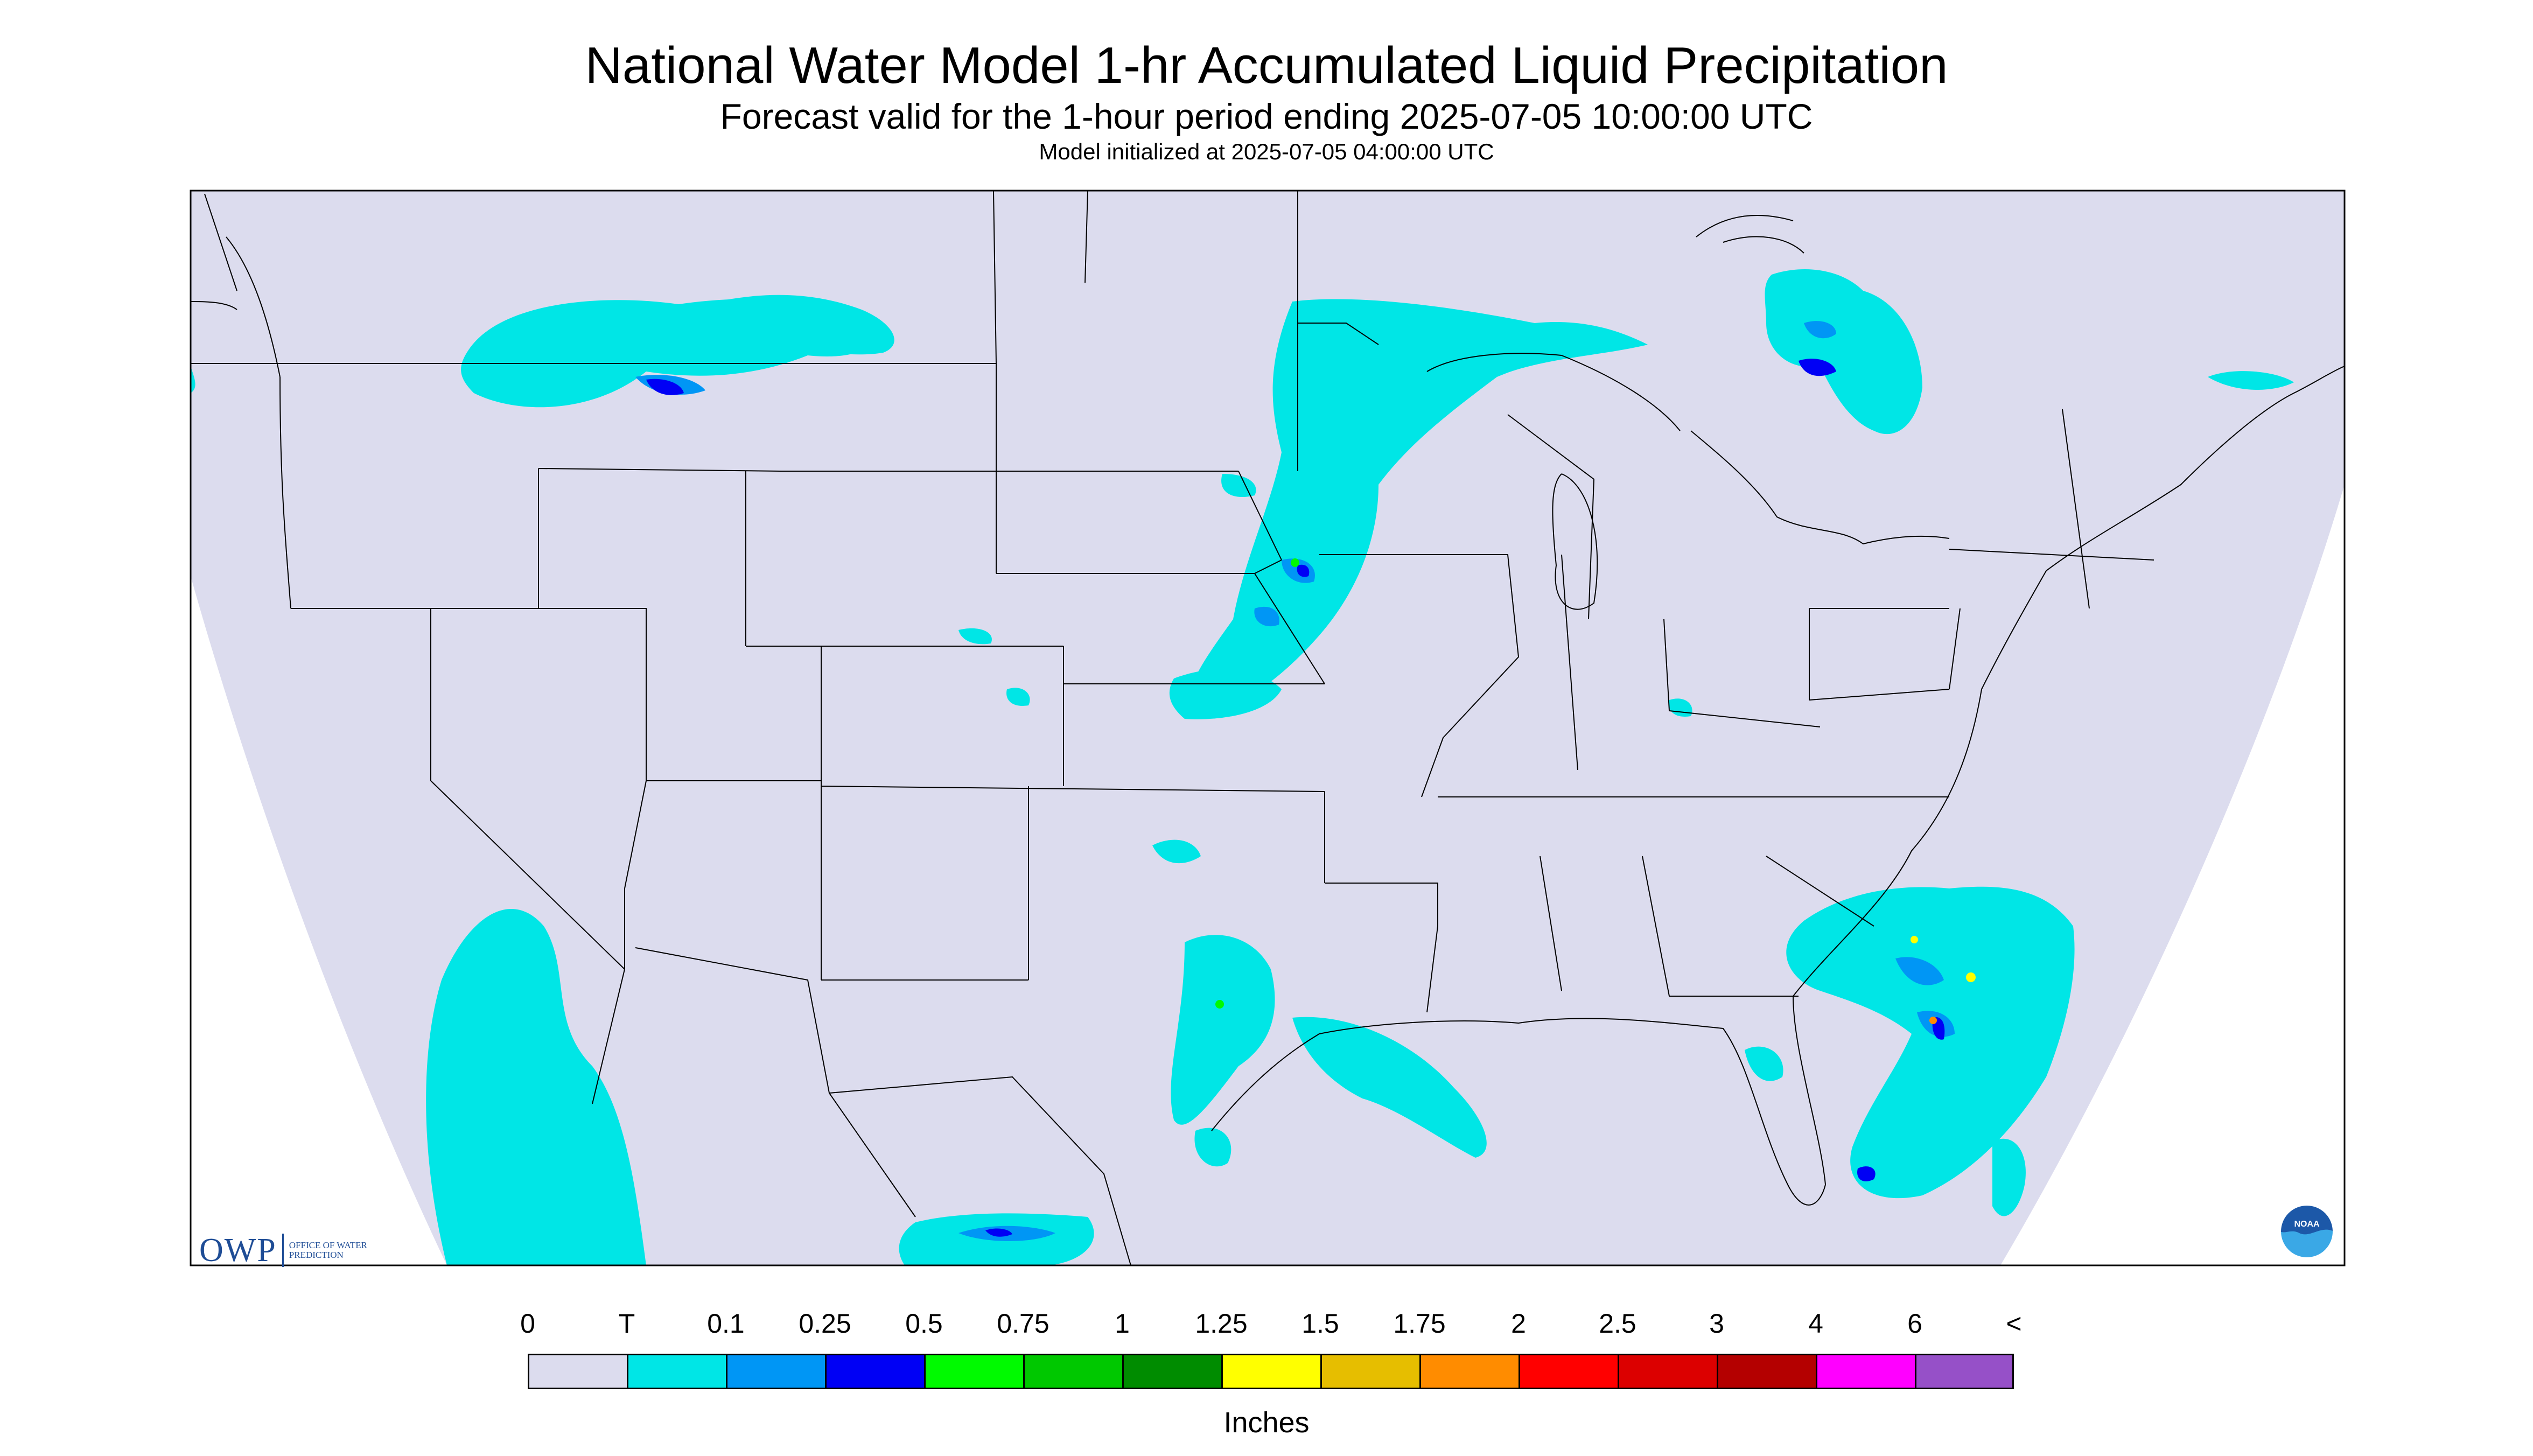 This screenshot has height=1456, width=2533. What do you see at coordinates (1123, 1323) in the screenshot?
I see `legend-tick-label: 1` at bounding box center [1123, 1323].